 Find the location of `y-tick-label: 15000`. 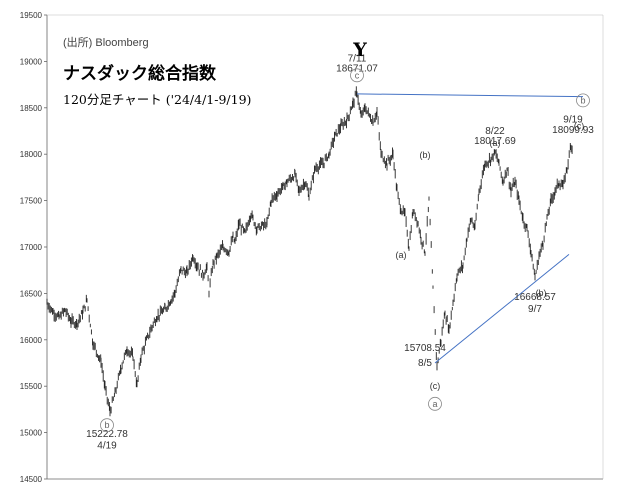

y-tick-label: 15000 is located at coordinates (31, 433).